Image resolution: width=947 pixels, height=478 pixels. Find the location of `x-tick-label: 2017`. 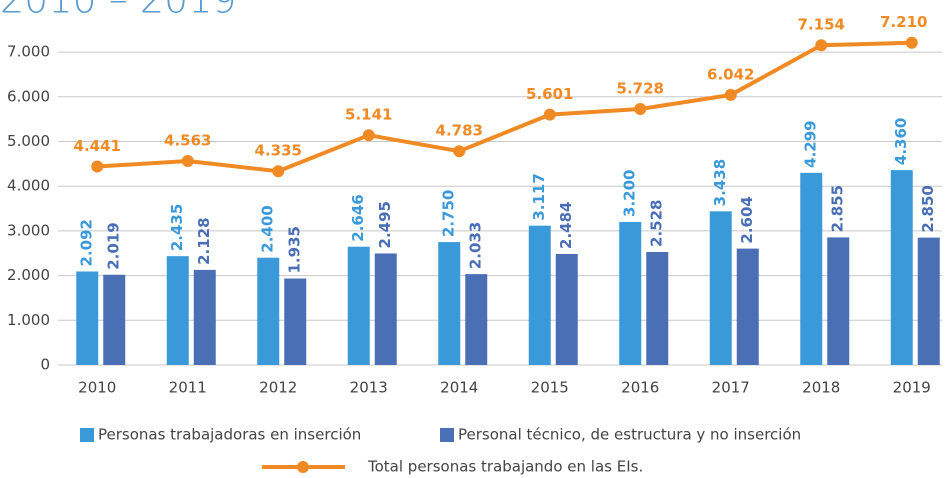

x-tick-label: 2017 is located at coordinates (731, 388).